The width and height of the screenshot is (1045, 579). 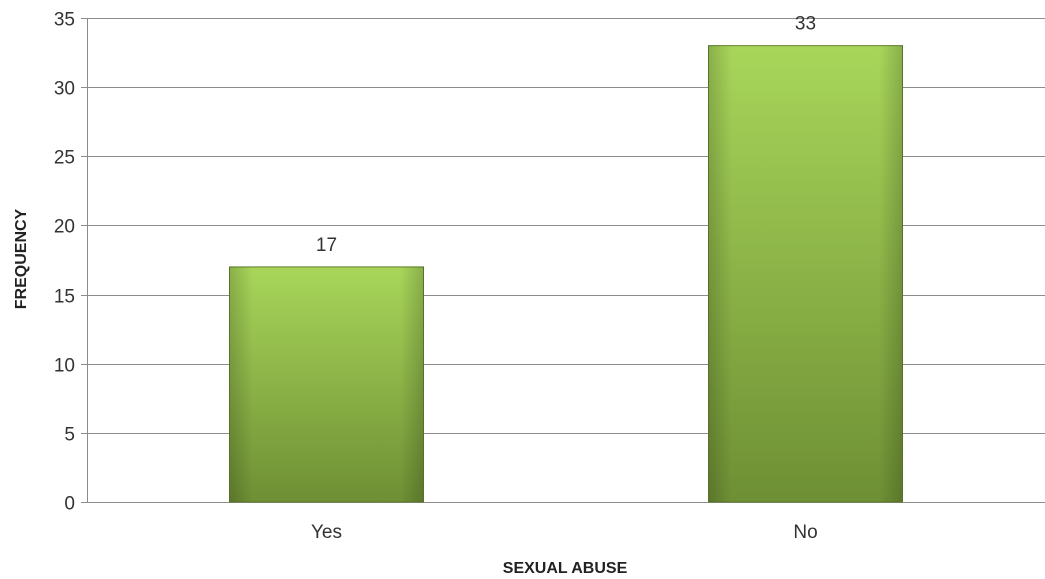 What do you see at coordinates (64, 227) in the screenshot?
I see `y-tick-label: 20` at bounding box center [64, 227].